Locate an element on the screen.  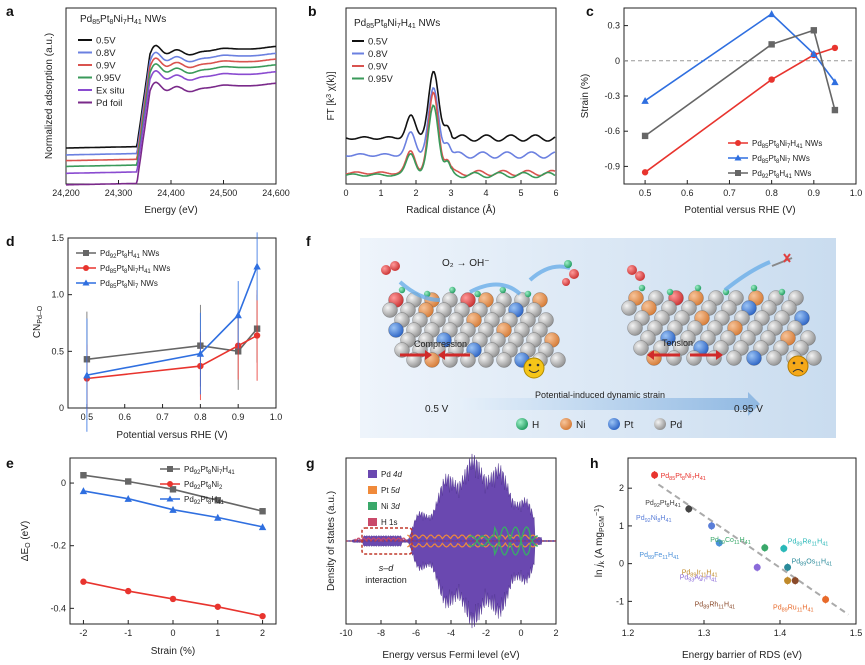
a-legend-label: Pd foil is located at coordinates (109, 103).